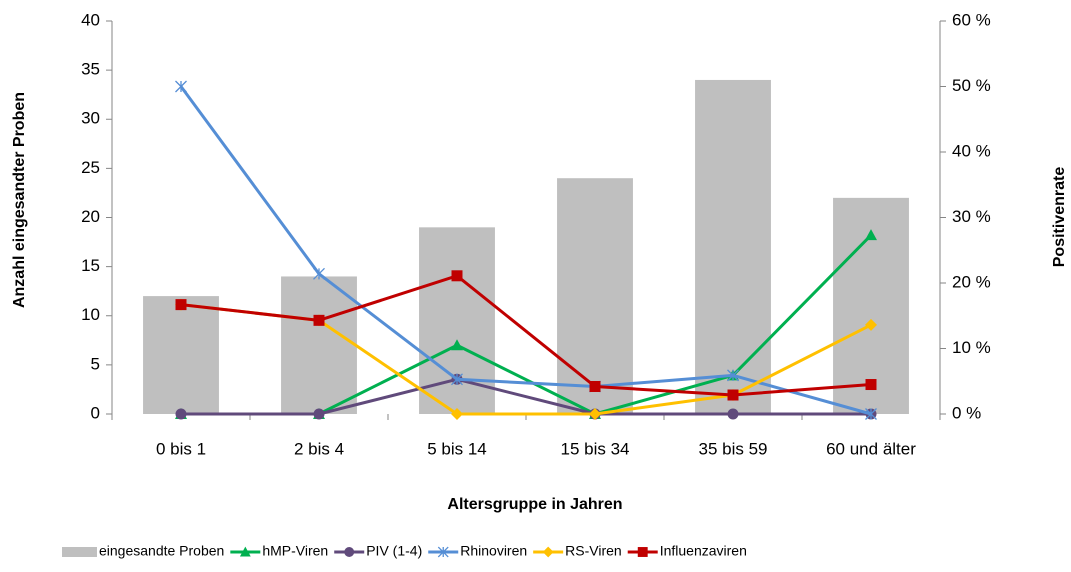  I want to click on x-tick-label: 35 bis 59, so click(733, 448).